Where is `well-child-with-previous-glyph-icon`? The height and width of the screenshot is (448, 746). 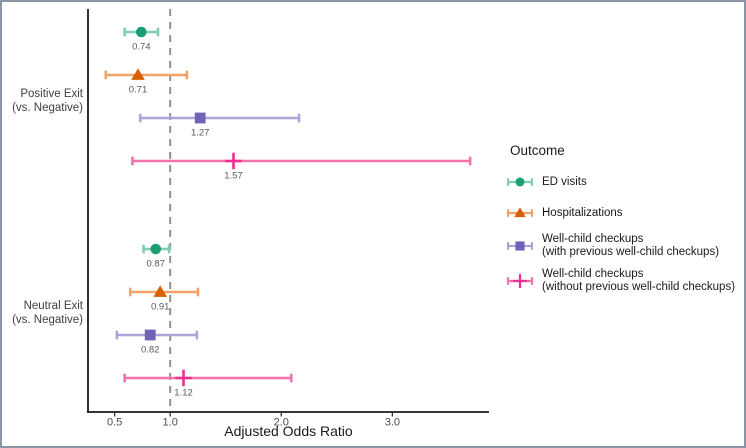
well-child-with-previous-glyph-icon is located at coordinates (520, 246).